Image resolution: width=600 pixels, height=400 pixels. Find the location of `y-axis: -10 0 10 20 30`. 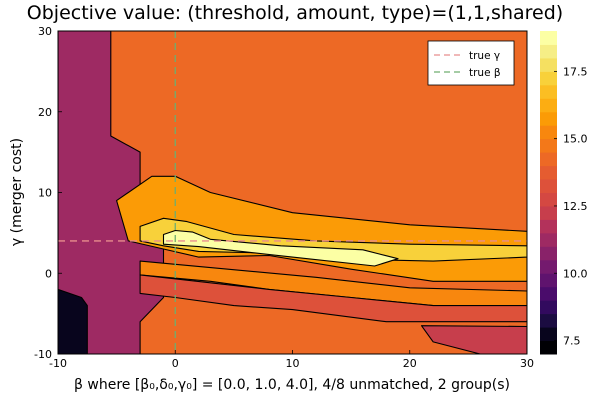

y-axis: -10 0 10 20 30 is located at coordinates (48, 193).